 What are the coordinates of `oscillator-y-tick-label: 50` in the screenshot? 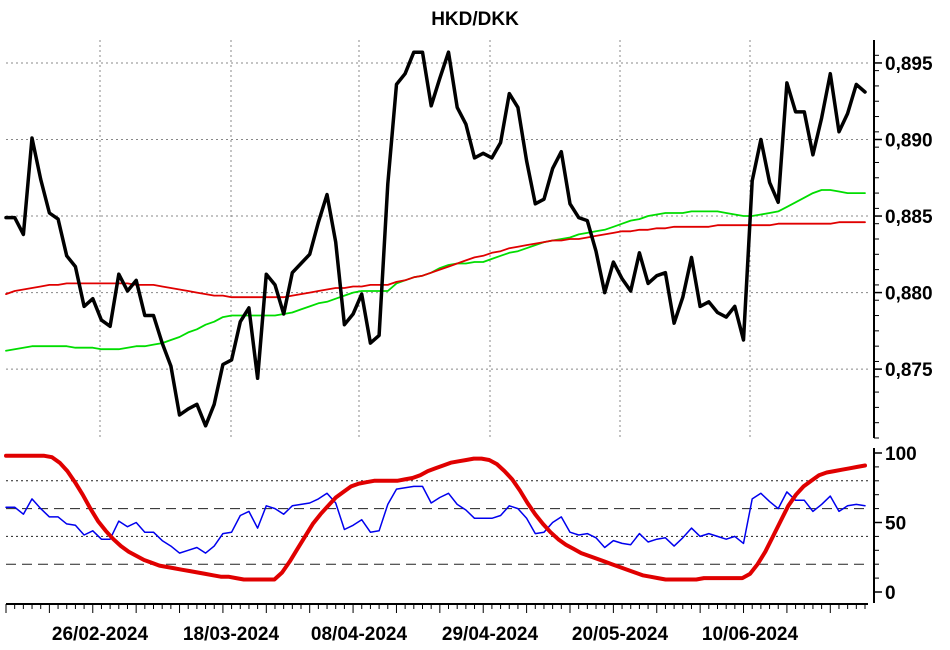 It's located at (895, 524).